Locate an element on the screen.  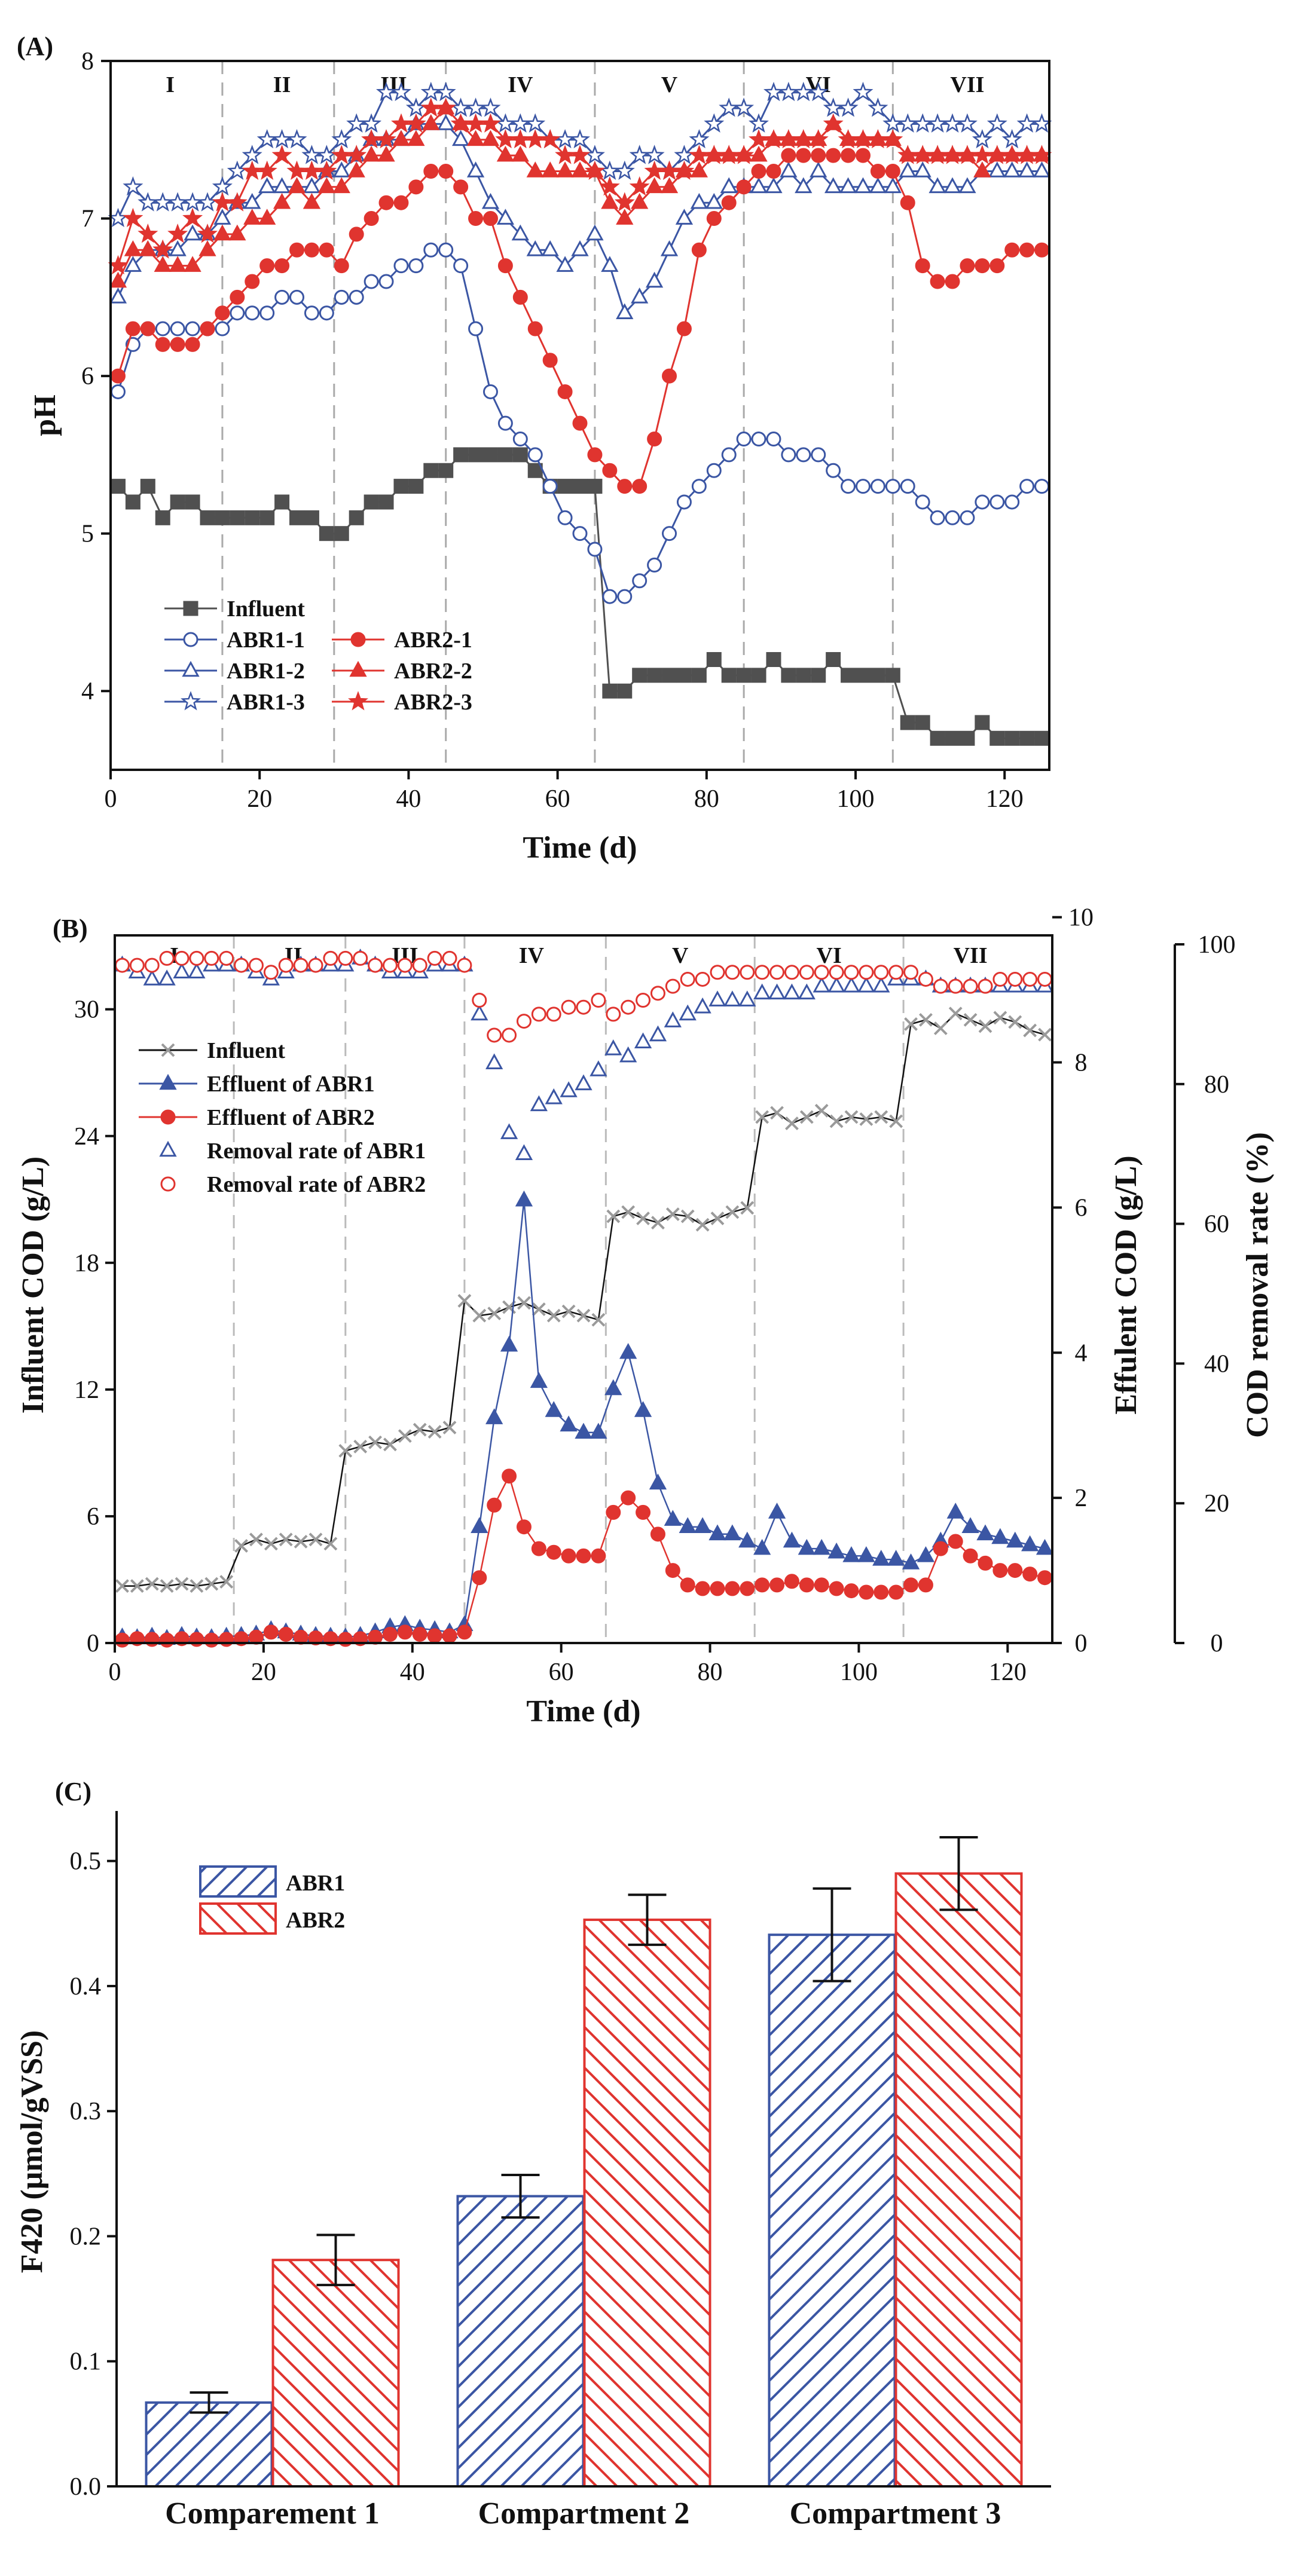
bar-abr1 is located at coordinates (520, 2341).